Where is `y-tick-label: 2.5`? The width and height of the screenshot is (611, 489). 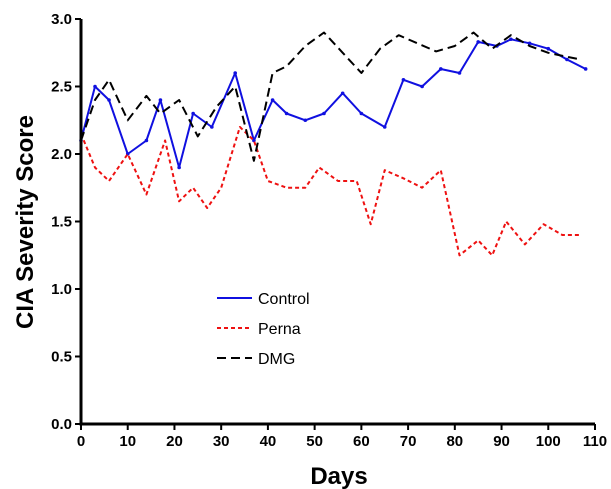
y-tick-label: 2.5 is located at coordinates (61, 87).